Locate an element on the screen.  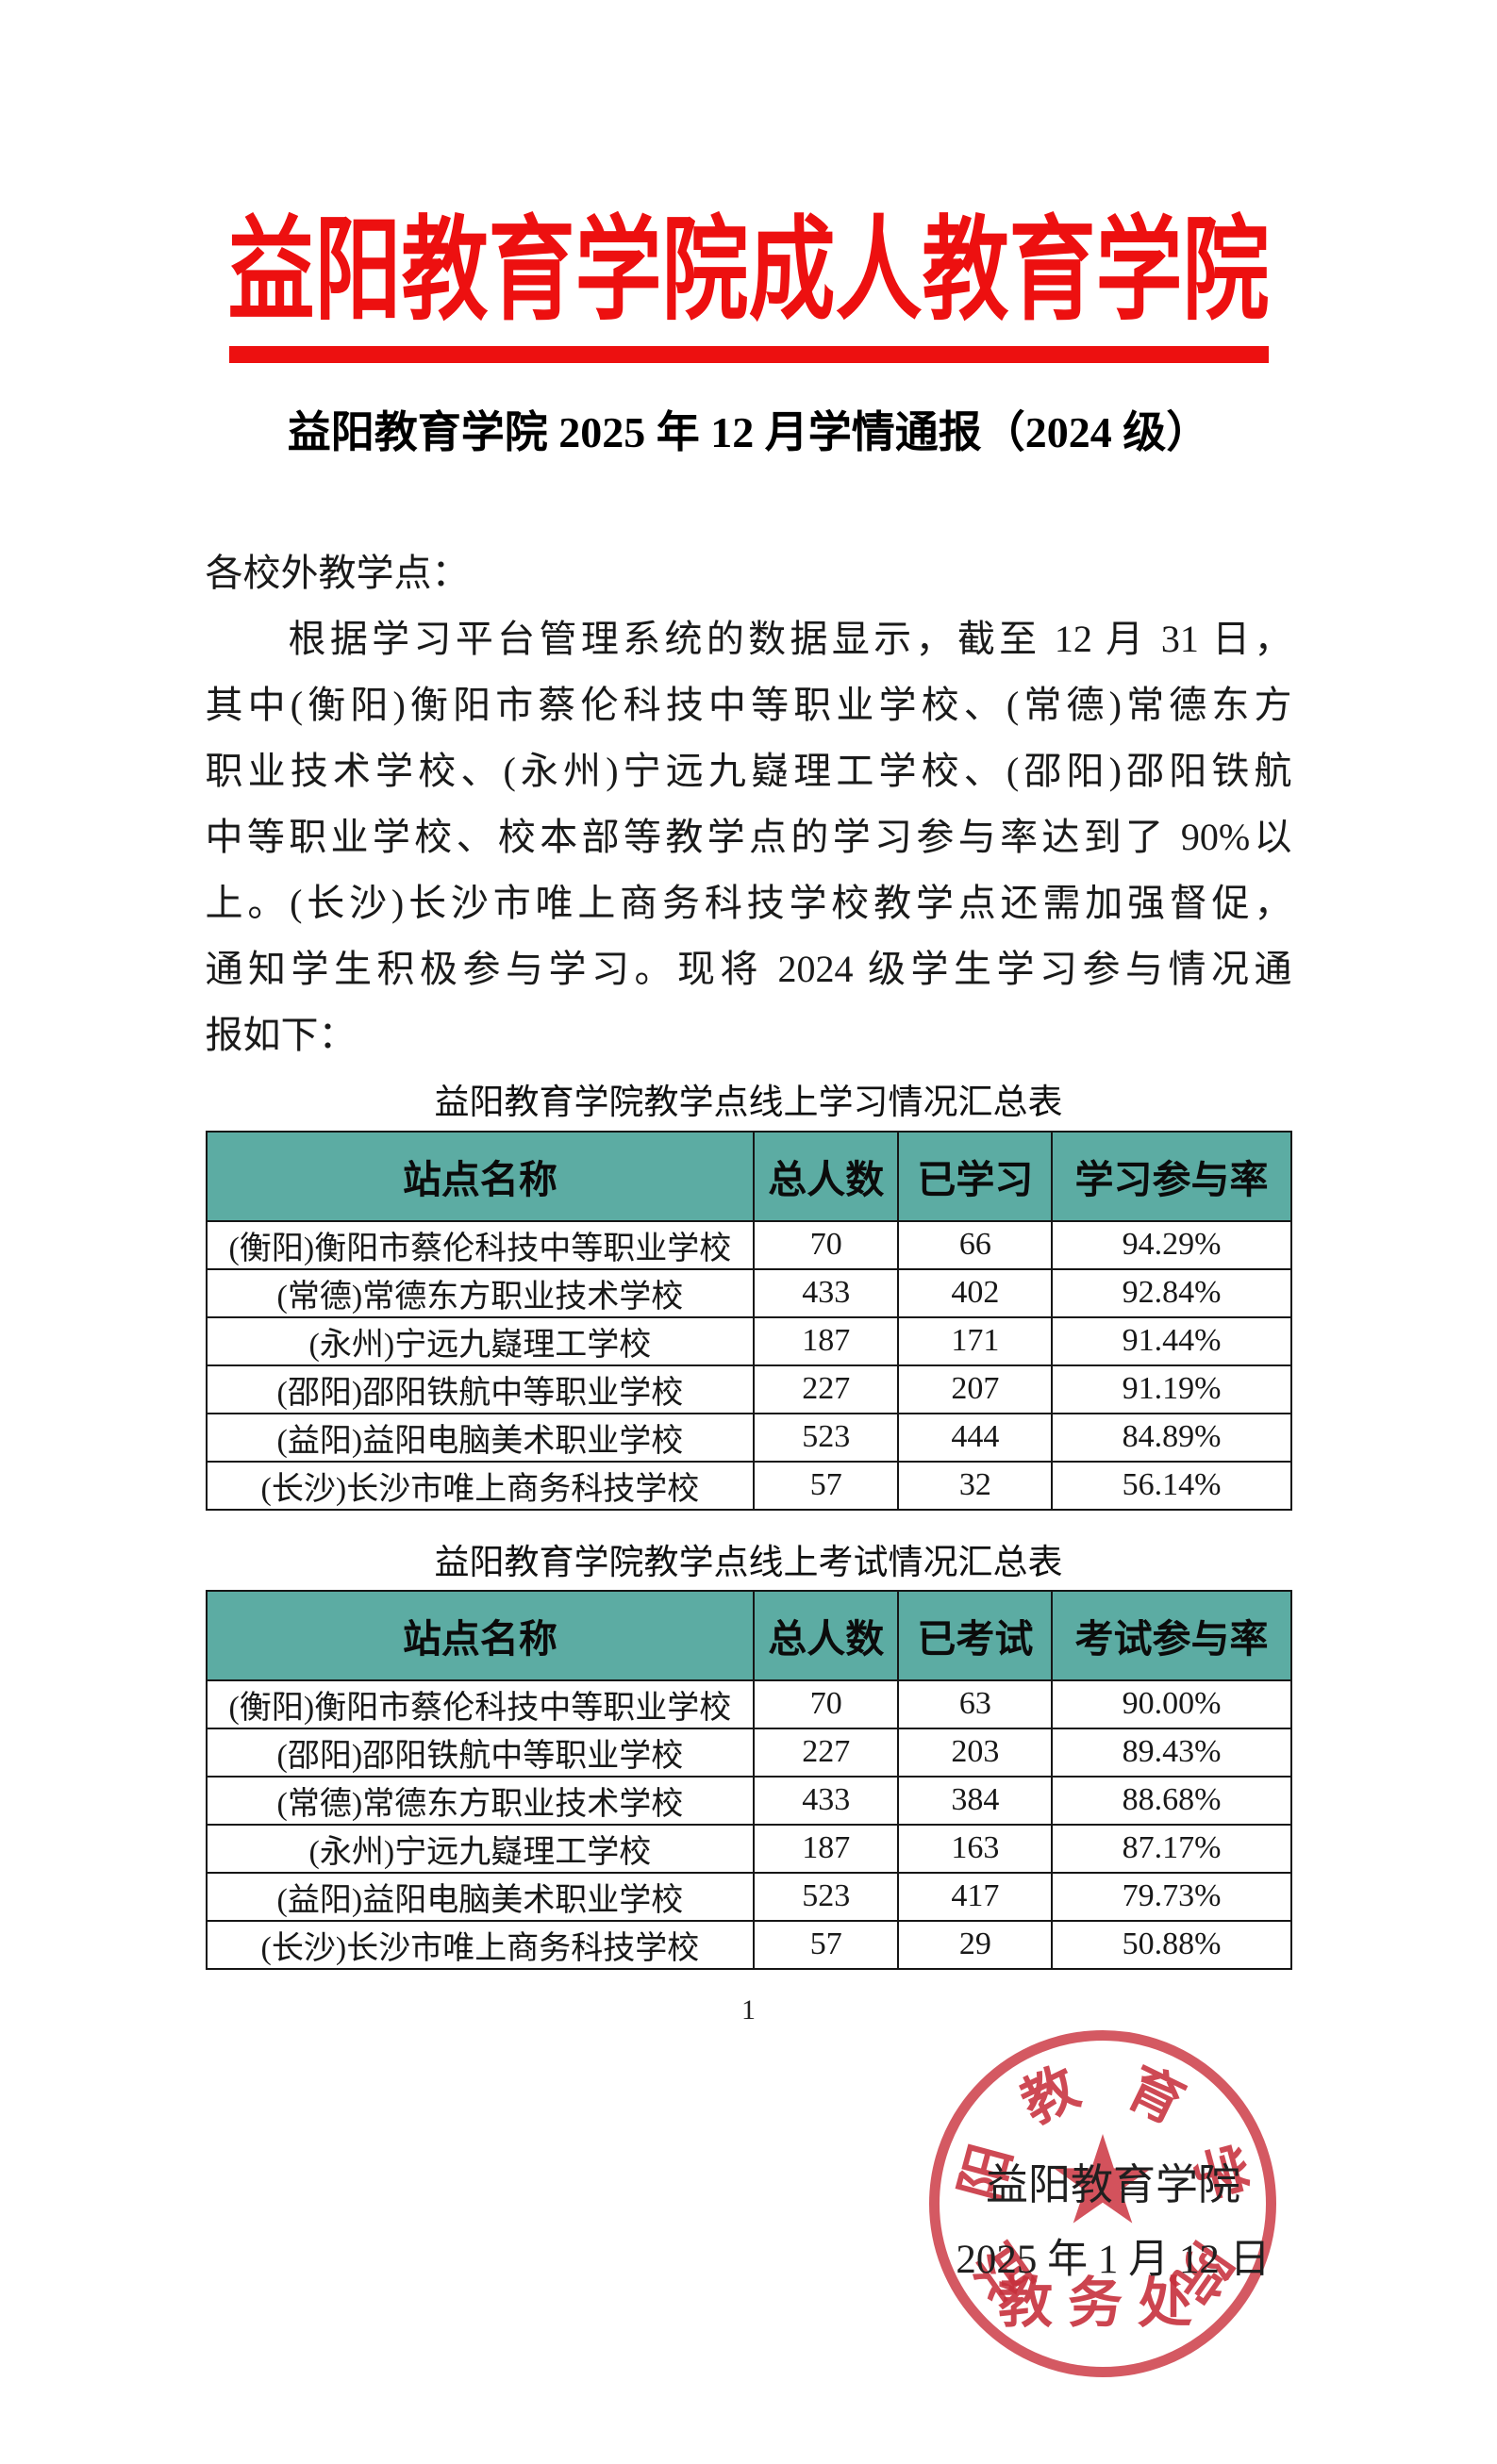
rate-cell: 56.14% is located at coordinates (1171, 1485).